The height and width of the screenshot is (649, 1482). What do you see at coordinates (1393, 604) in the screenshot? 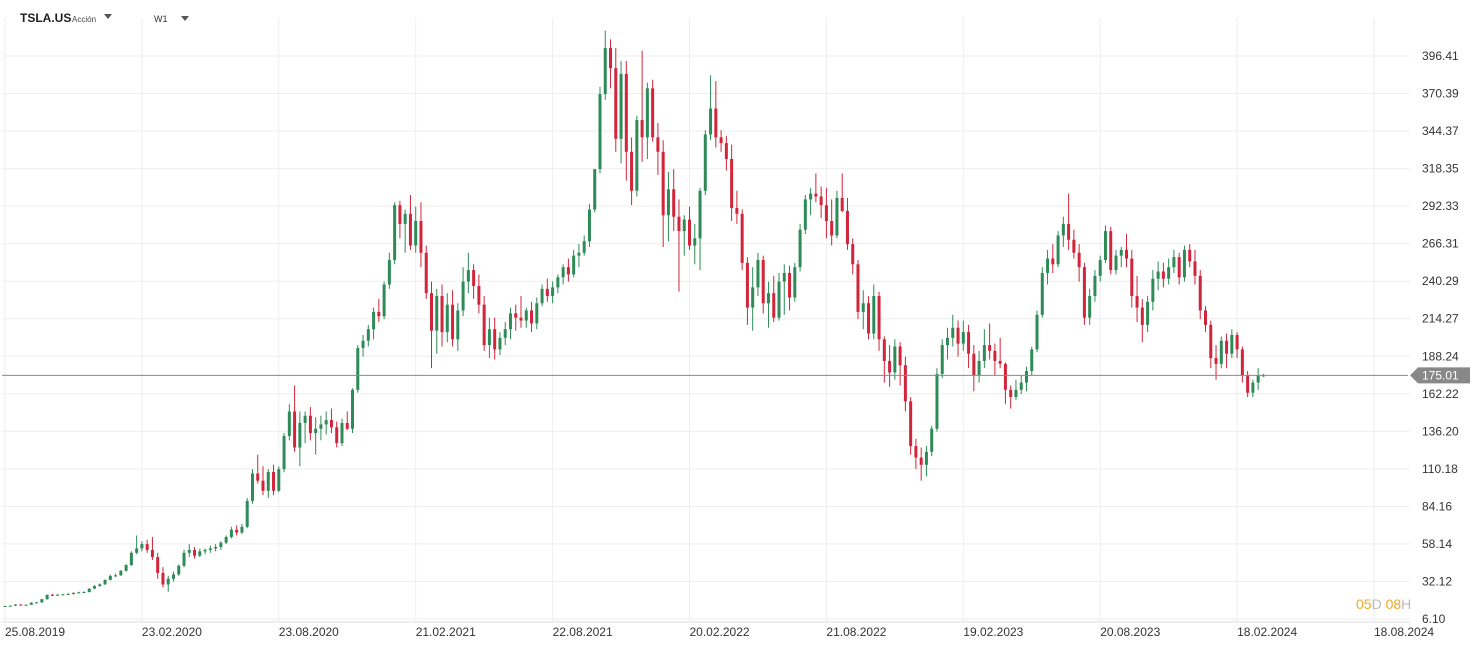
I see `countdown-hours: 08` at bounding box center [1393, 604].